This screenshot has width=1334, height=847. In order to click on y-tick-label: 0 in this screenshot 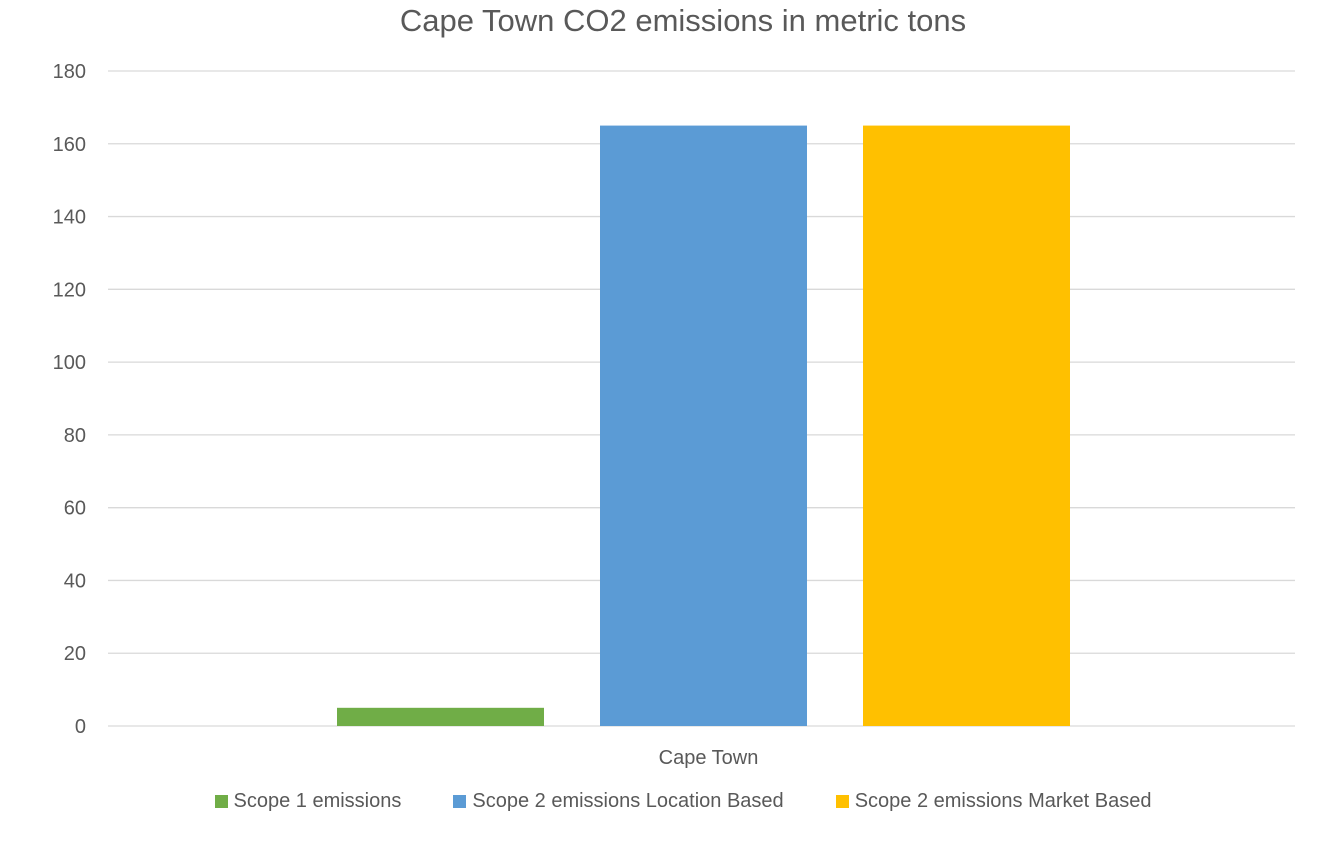, I will do `click(80, 727)`.